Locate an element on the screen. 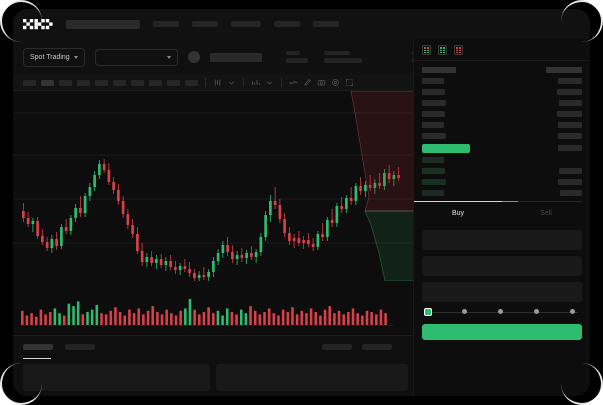 The height and width of the screenshot is (405, 603). buy-submit-button is located at coordinates (502, 332).